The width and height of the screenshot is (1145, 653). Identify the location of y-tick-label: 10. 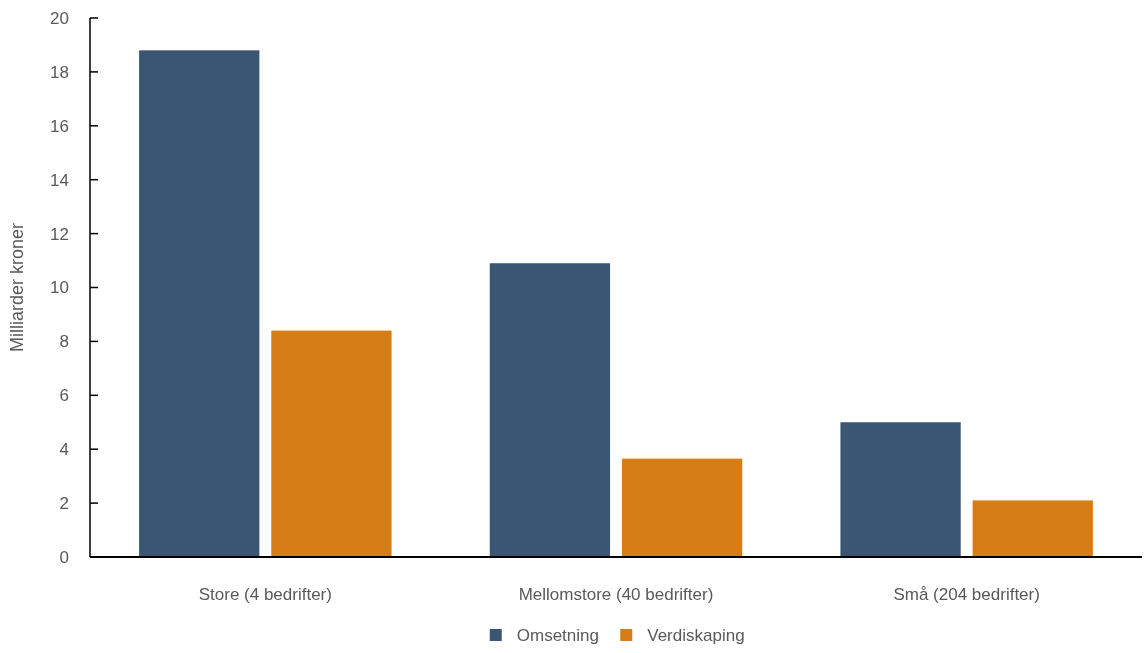
(59, 288).